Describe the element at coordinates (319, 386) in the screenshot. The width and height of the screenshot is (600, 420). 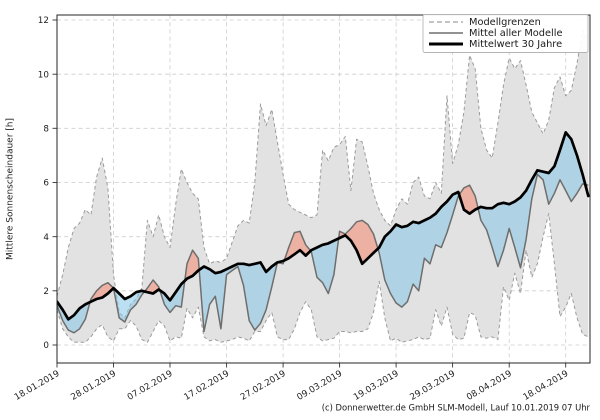
I see `x-tick-label: 09.03.2019` at that location.